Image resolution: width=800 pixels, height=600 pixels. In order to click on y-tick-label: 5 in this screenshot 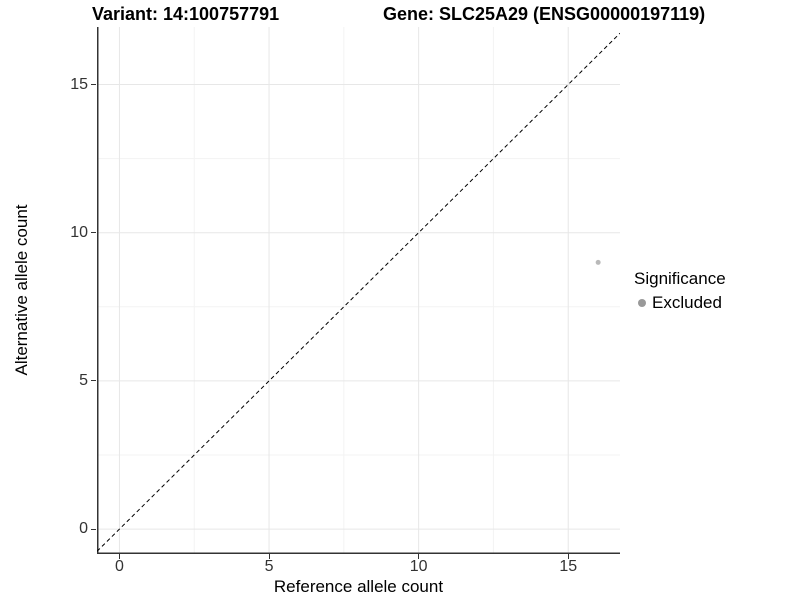, I will do `click(83, 380)`.